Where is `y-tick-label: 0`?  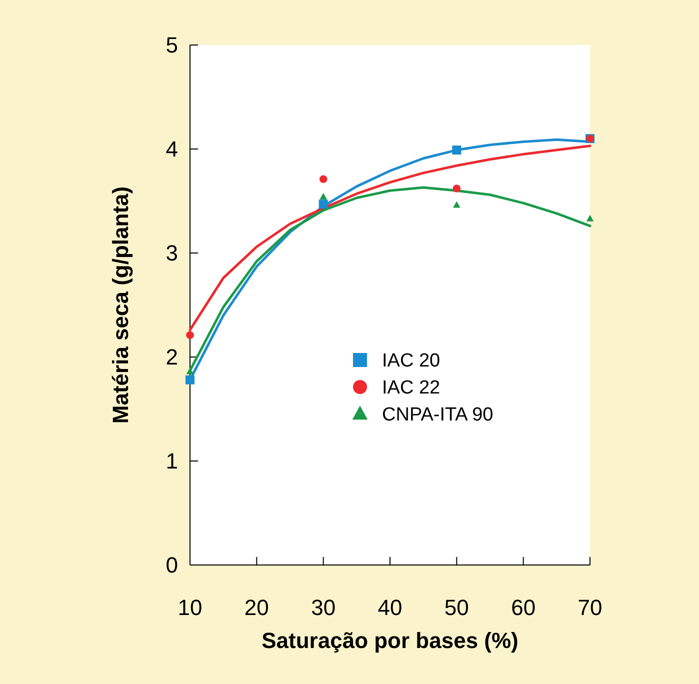
y-tick-label: 0 is located at coordinates (172, 565).